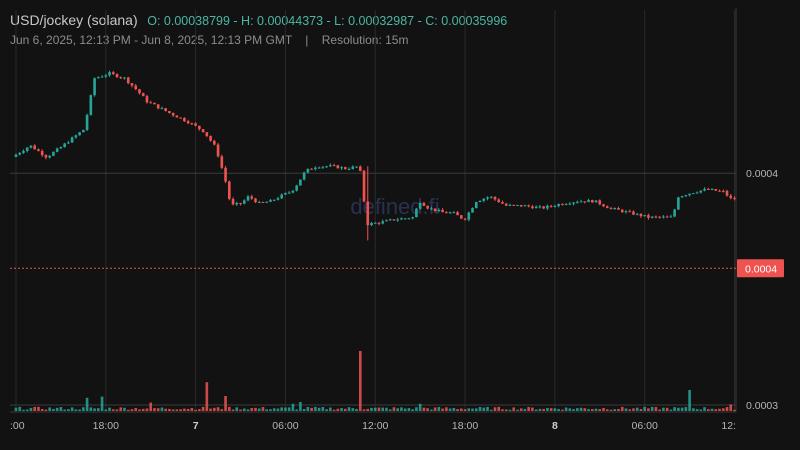  What do you see at coordinates (285, 426) in the screenshot?
I see `x-tick-label: 06:00` at bounding box center [285, 426].